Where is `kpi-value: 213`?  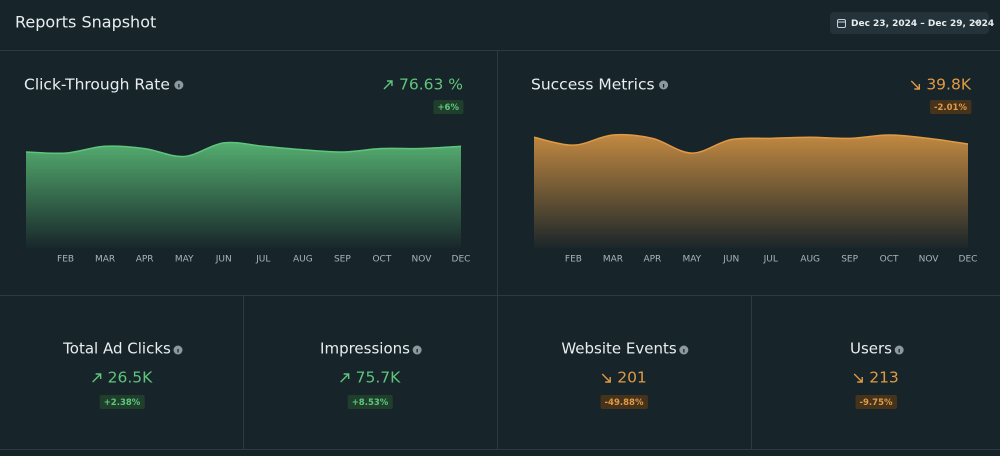
kpi-value: 213 is located at coordinates (884, 378).